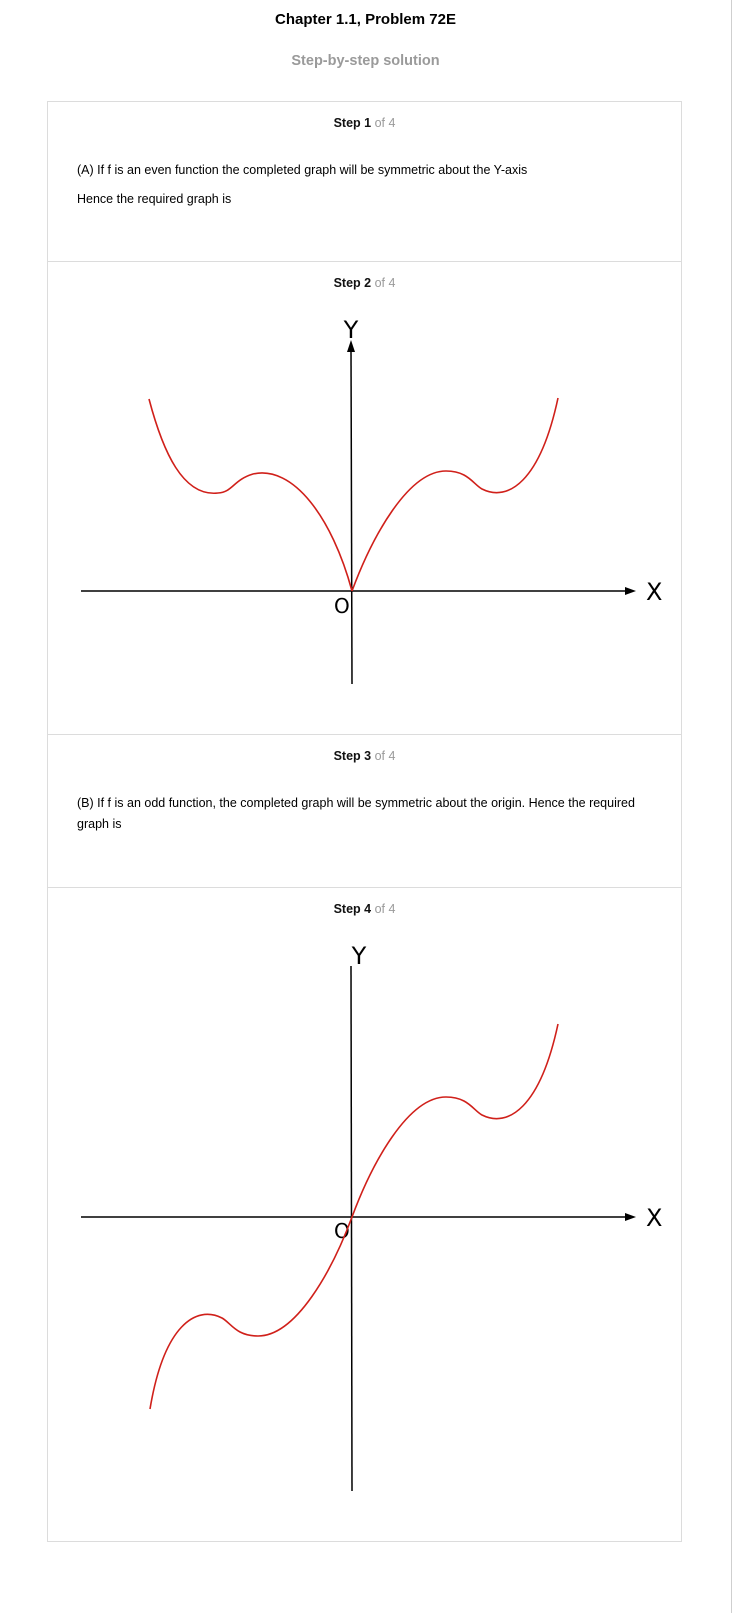 This screenshot has height=1613, width=752. I want to click on step-label: Step 2, so click(352, 283).